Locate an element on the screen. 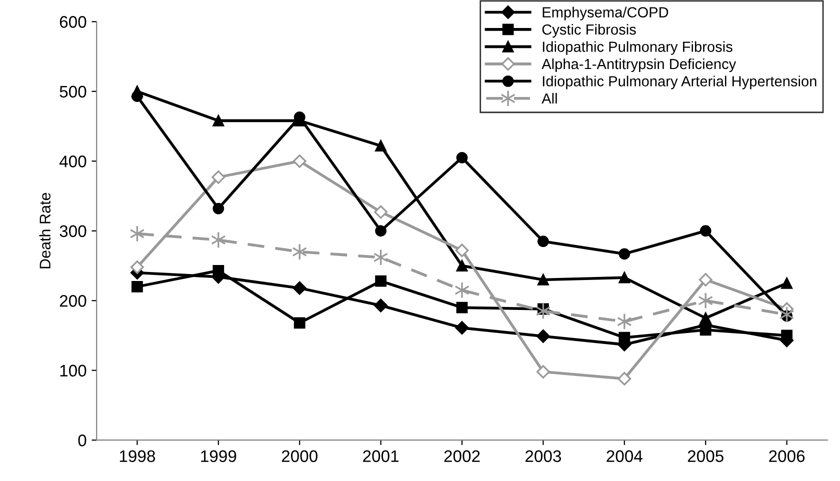 Image resolution: width=840 pixels, height=481 pixels. y-tick-label: 100 is located at coordinates (73, 370).